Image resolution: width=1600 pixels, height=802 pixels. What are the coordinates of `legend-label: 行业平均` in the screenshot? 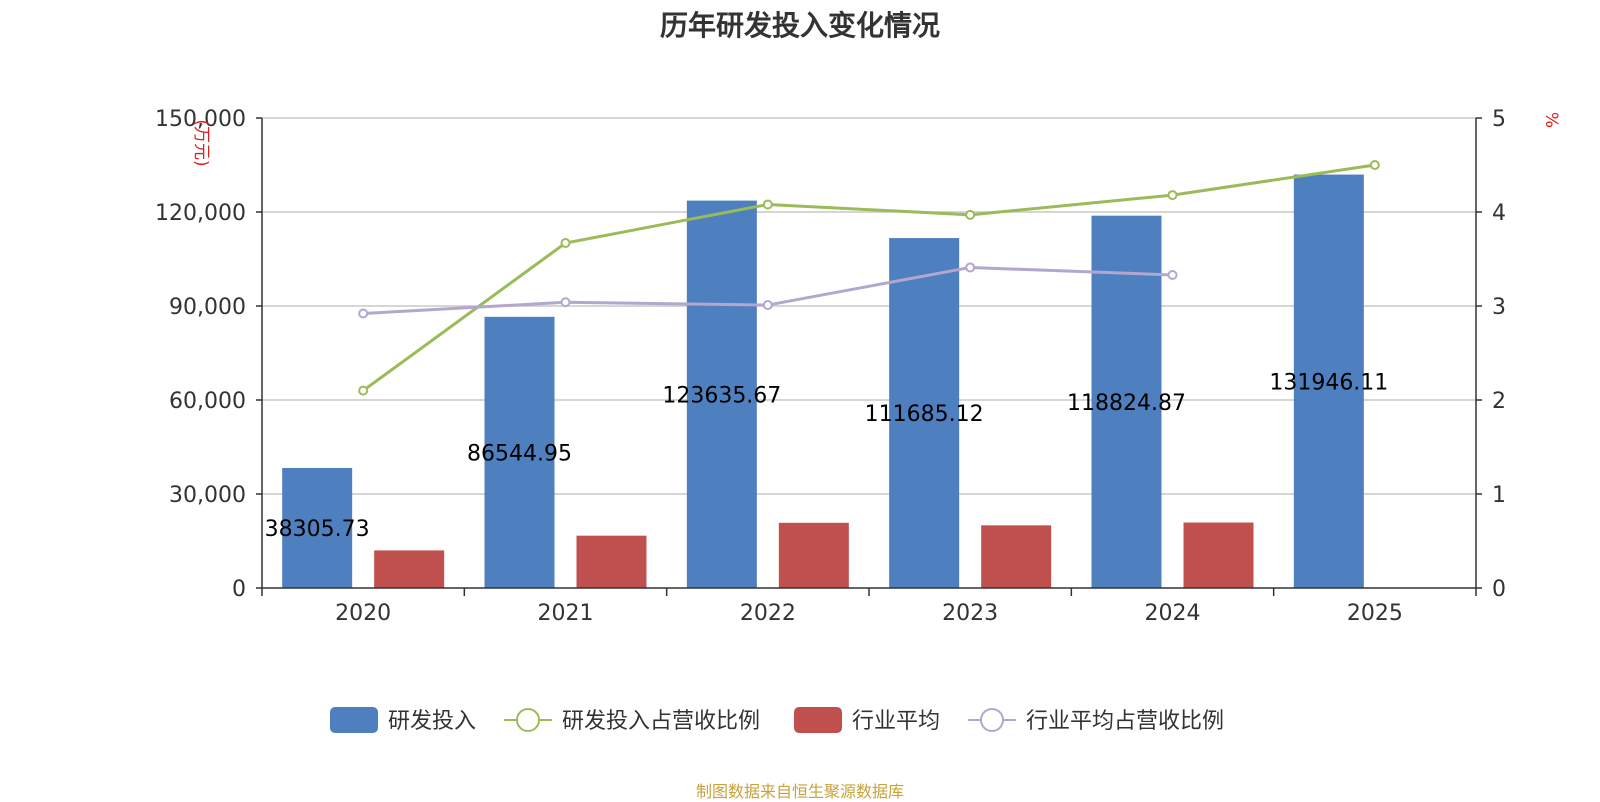 It's located at (896, 721).